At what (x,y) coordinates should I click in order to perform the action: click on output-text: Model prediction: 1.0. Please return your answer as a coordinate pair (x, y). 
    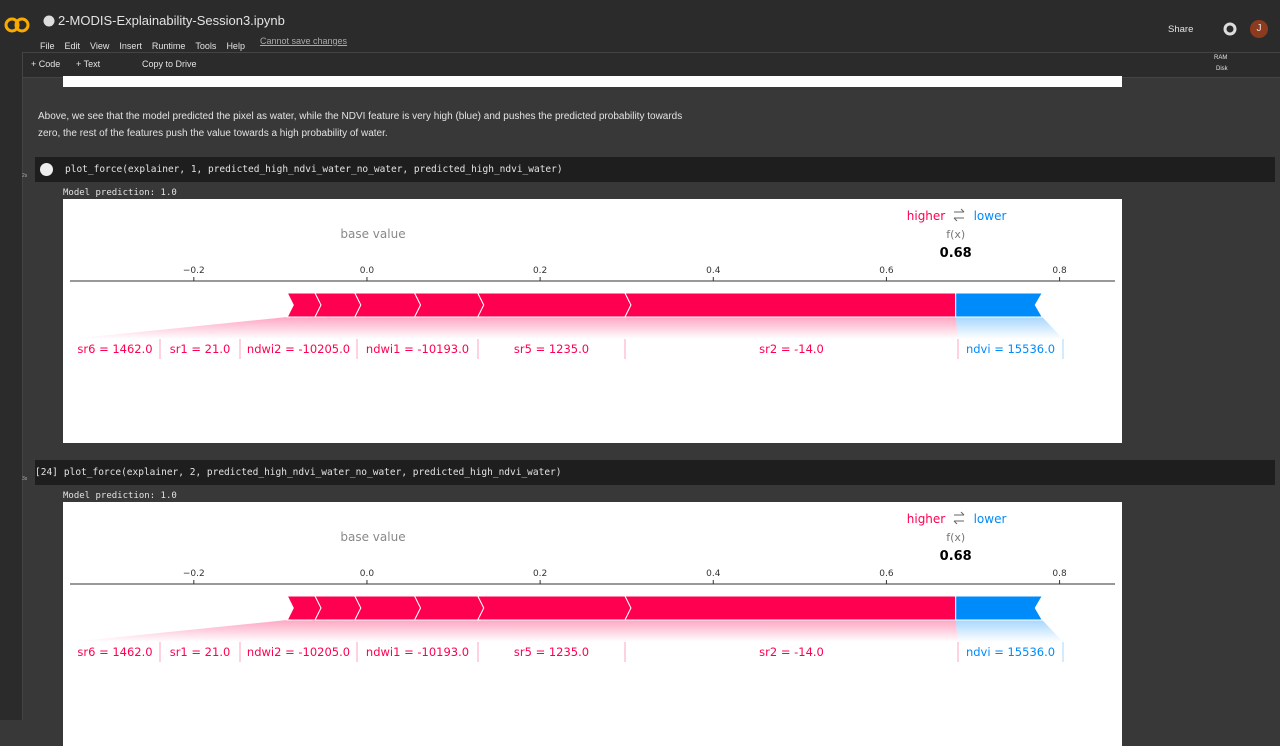
    Looking at the image, I should click on (120, 193).